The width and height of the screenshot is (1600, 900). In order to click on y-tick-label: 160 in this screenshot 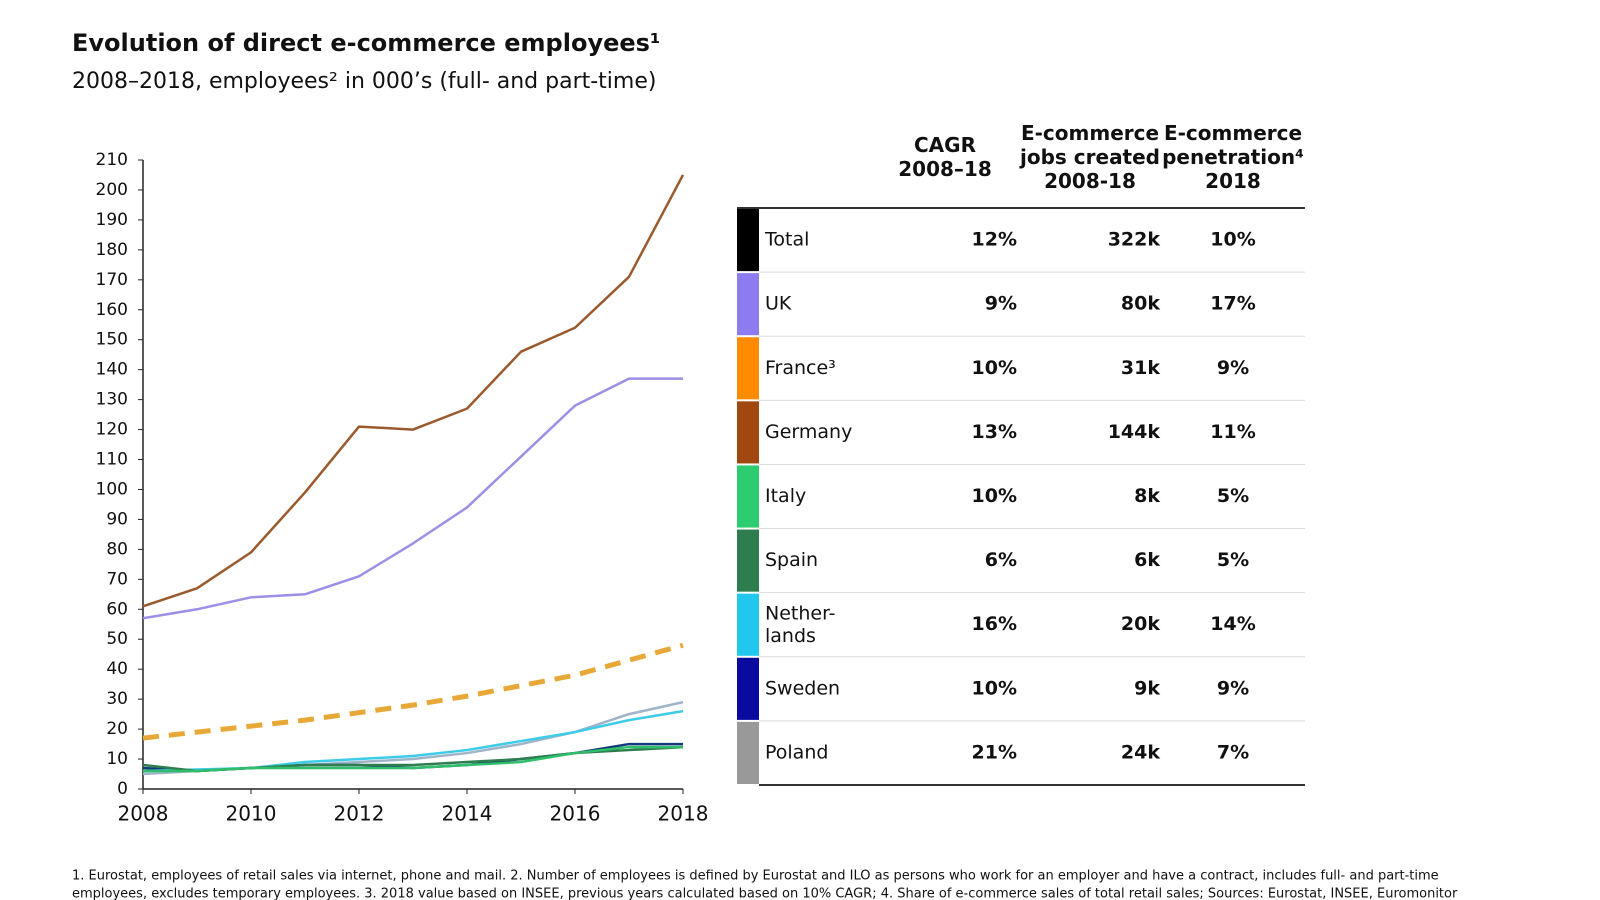, I will do `click(112, 310)`.